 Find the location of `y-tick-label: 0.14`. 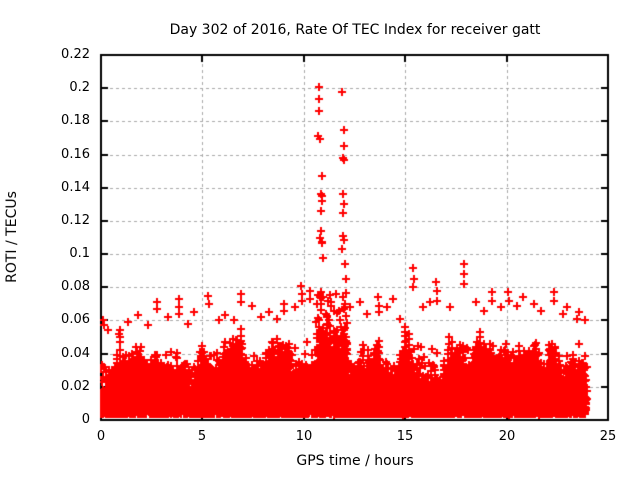

y-tick-label: 0.14 is located at coordinates (75, 187).